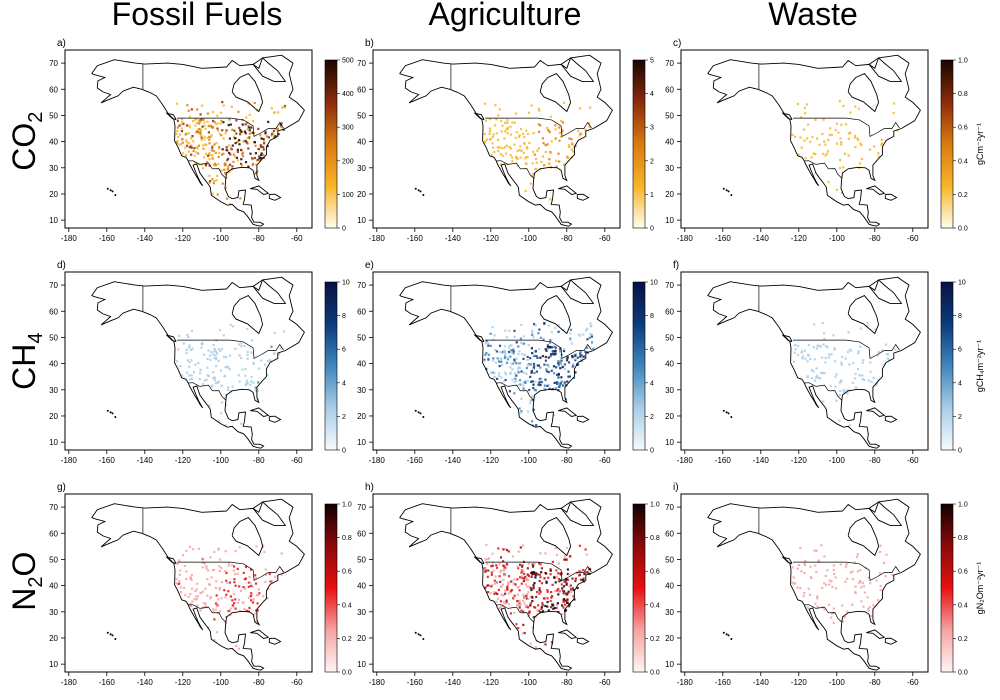  Describe the element at coordinates (348, 94) in the screenshot. I see `colorbar-tick-label: 400` at that location.